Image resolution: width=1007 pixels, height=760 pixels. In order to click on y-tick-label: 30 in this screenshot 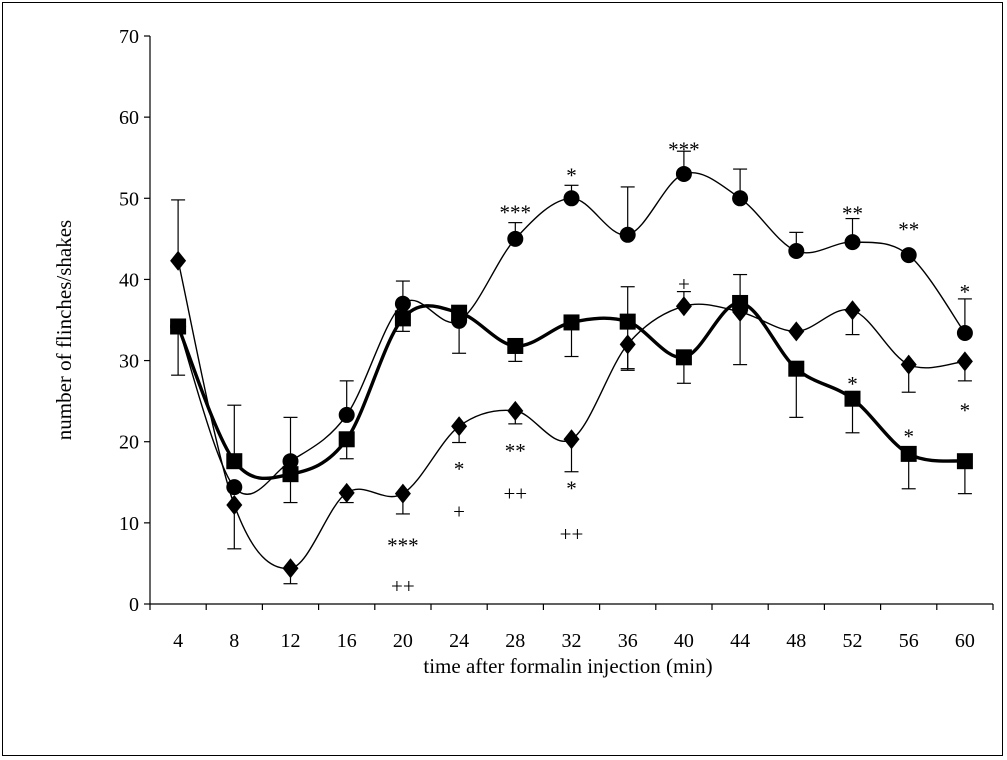, I will do `click(129, 362)`.